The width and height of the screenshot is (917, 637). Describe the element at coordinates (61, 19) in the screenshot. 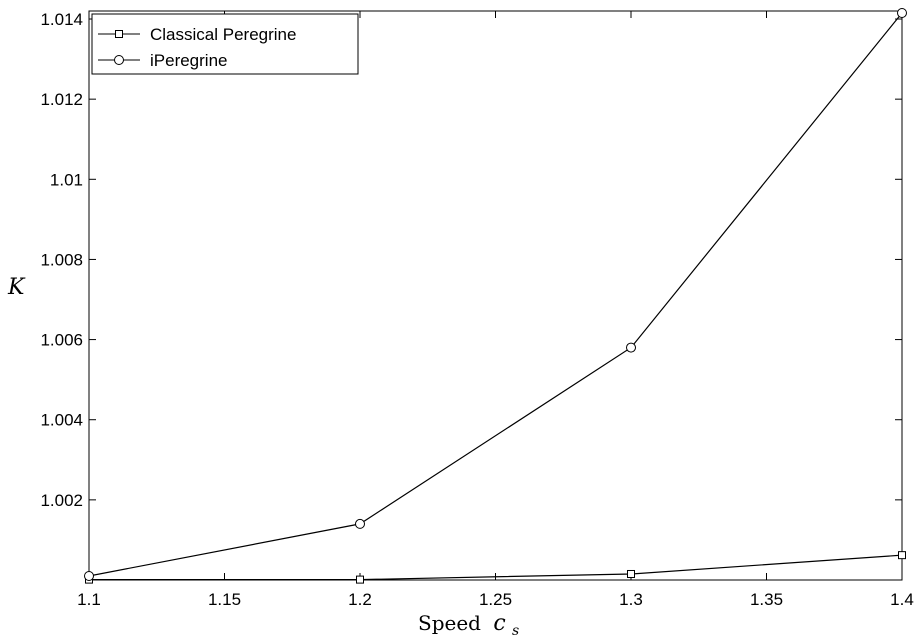

I see `y-tick-label: 1.014` at that location.